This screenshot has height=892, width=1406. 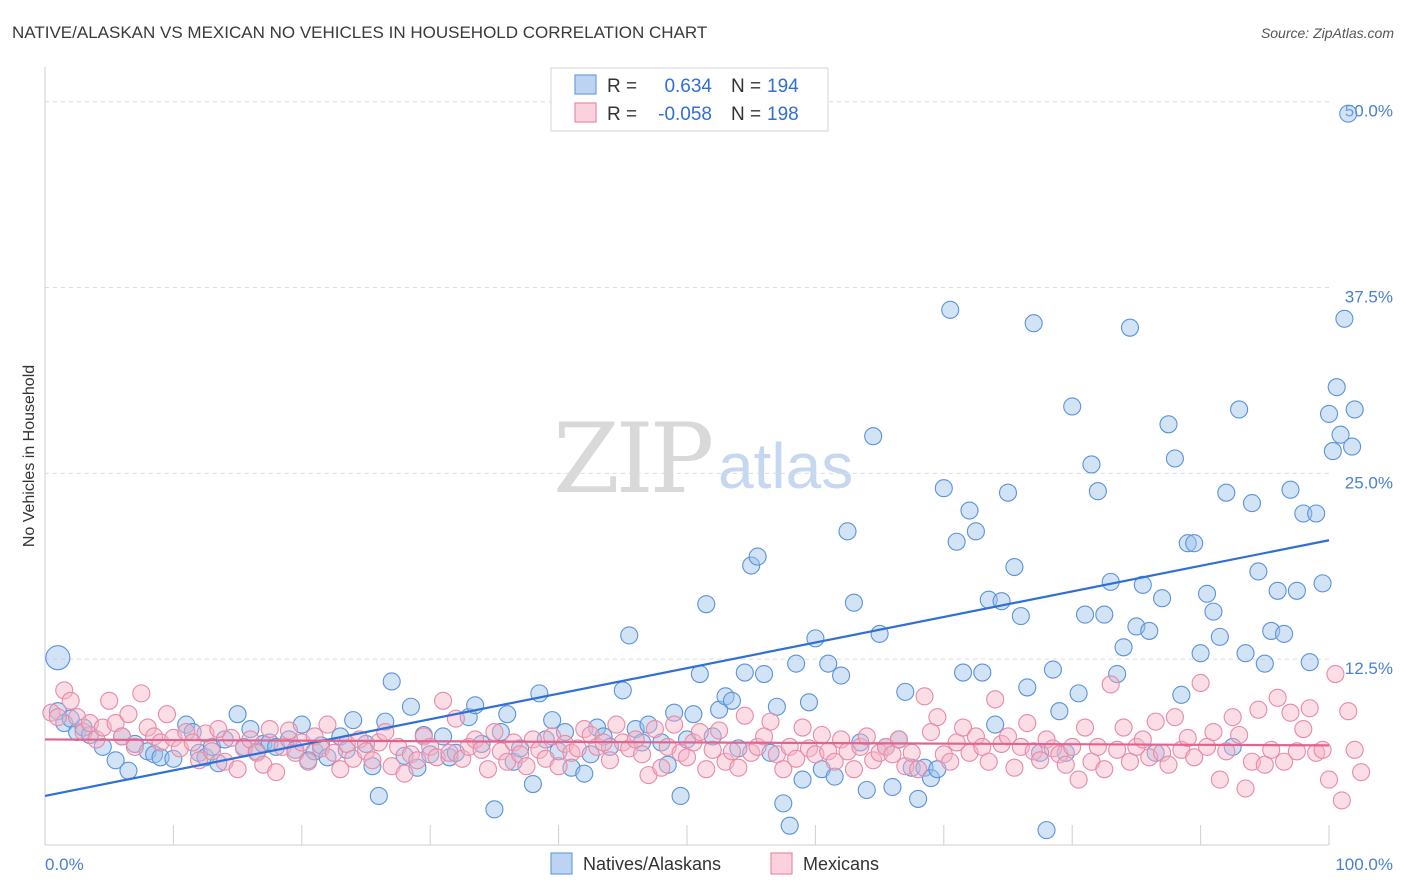 I want to click on series-legend: Natives/Alaskans Mexicans, so click(x=714, y=863).